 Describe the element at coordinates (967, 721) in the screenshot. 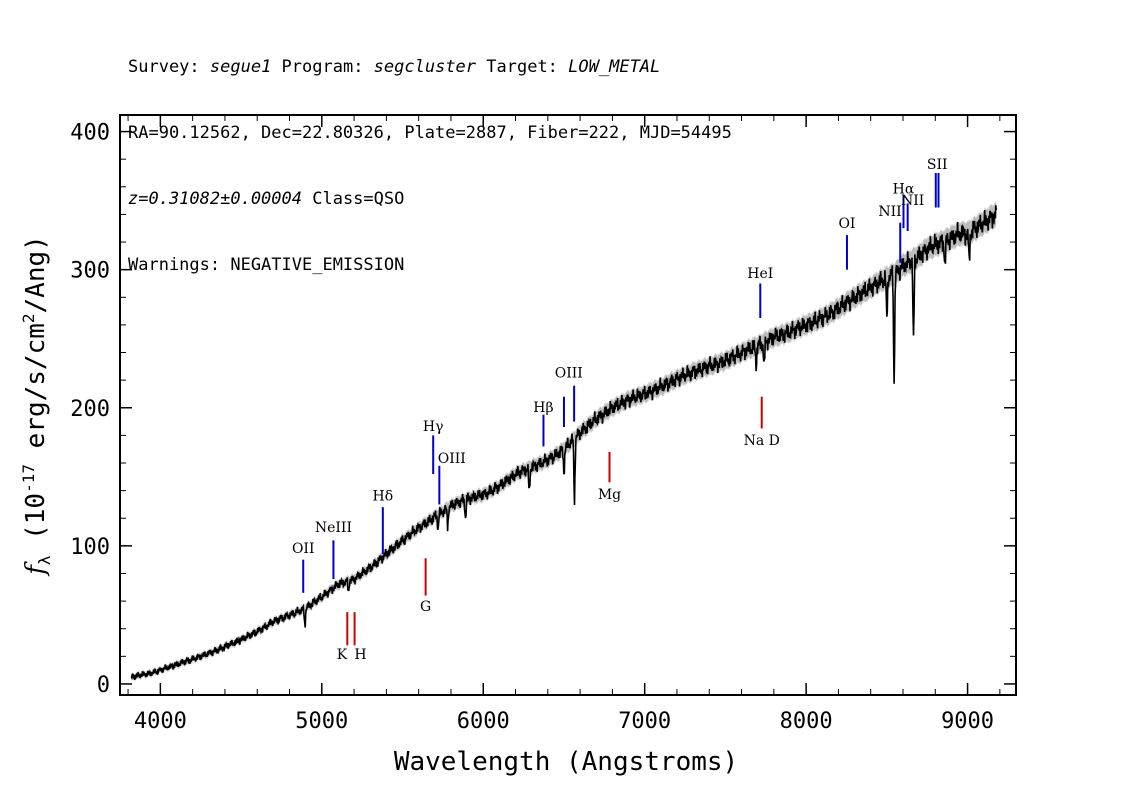

I see `x-tick-label: 9000` at that location.